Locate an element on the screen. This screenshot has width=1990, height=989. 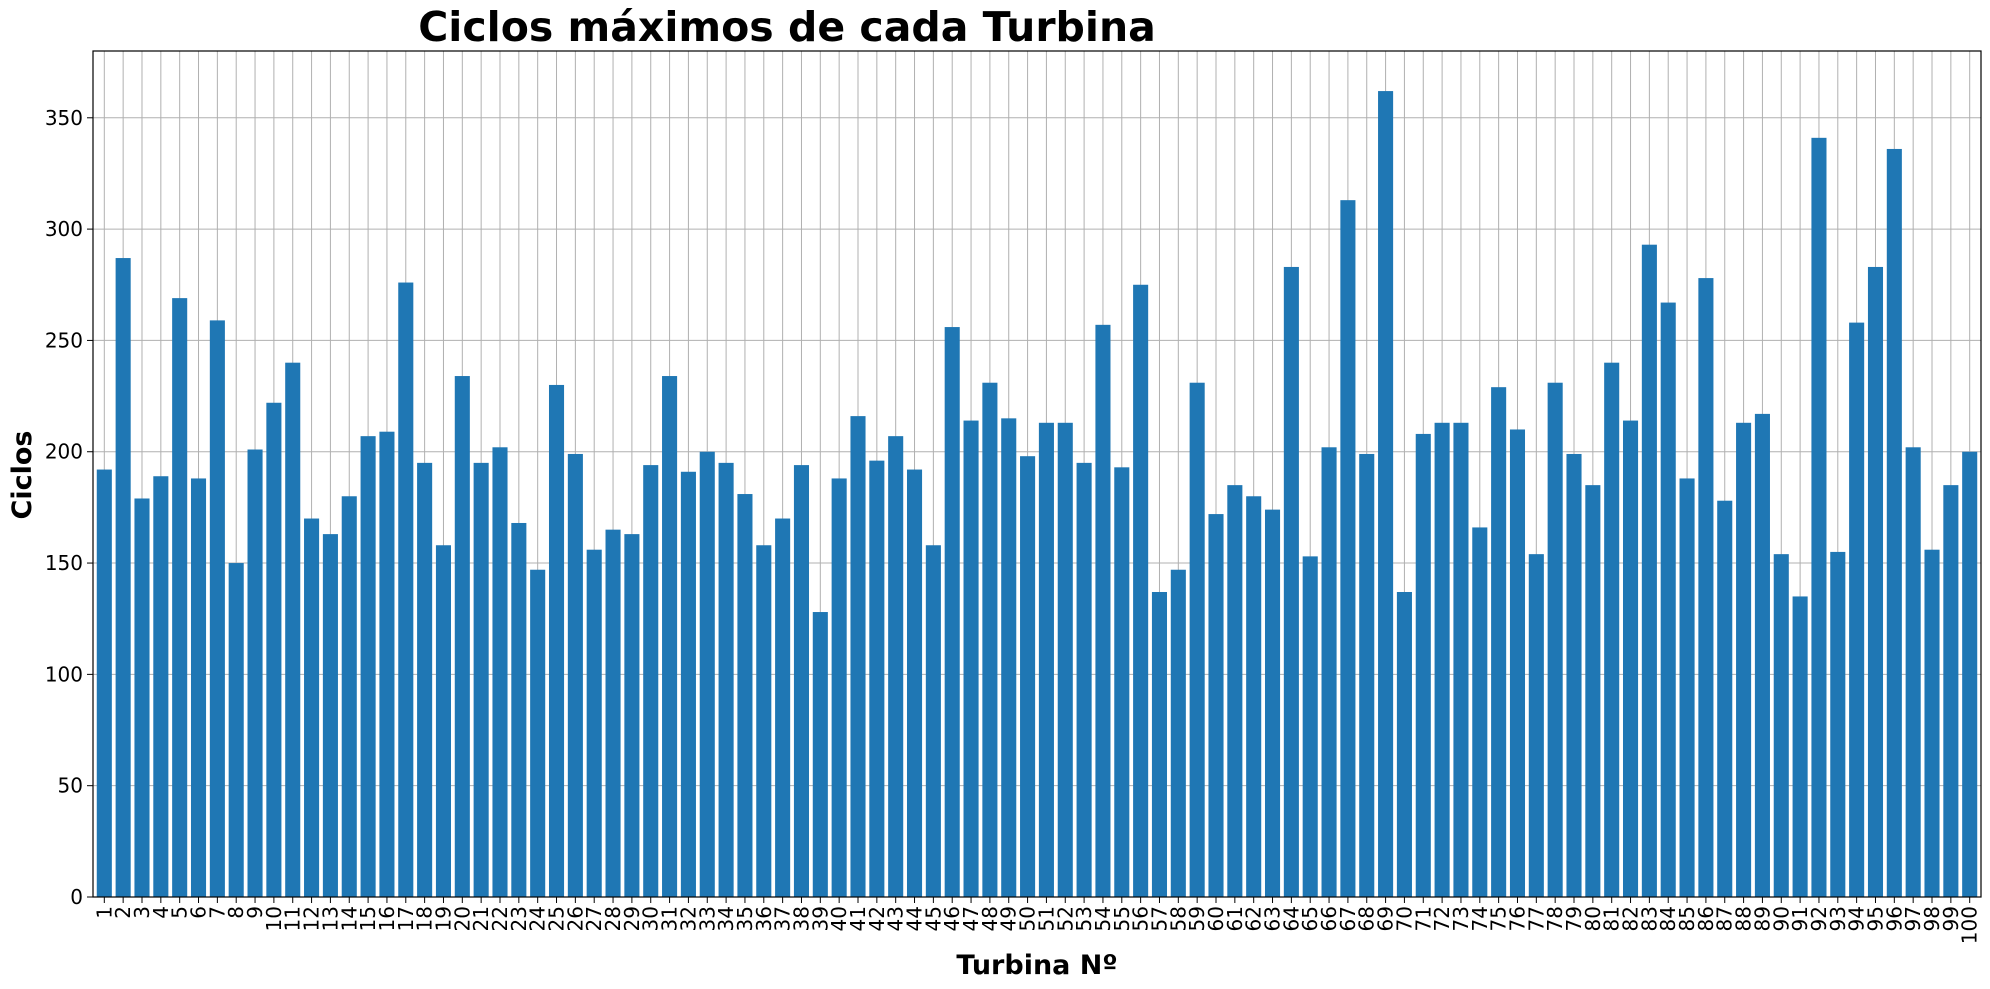
x-tick-label: 41 is located at coordinates (858, 918).